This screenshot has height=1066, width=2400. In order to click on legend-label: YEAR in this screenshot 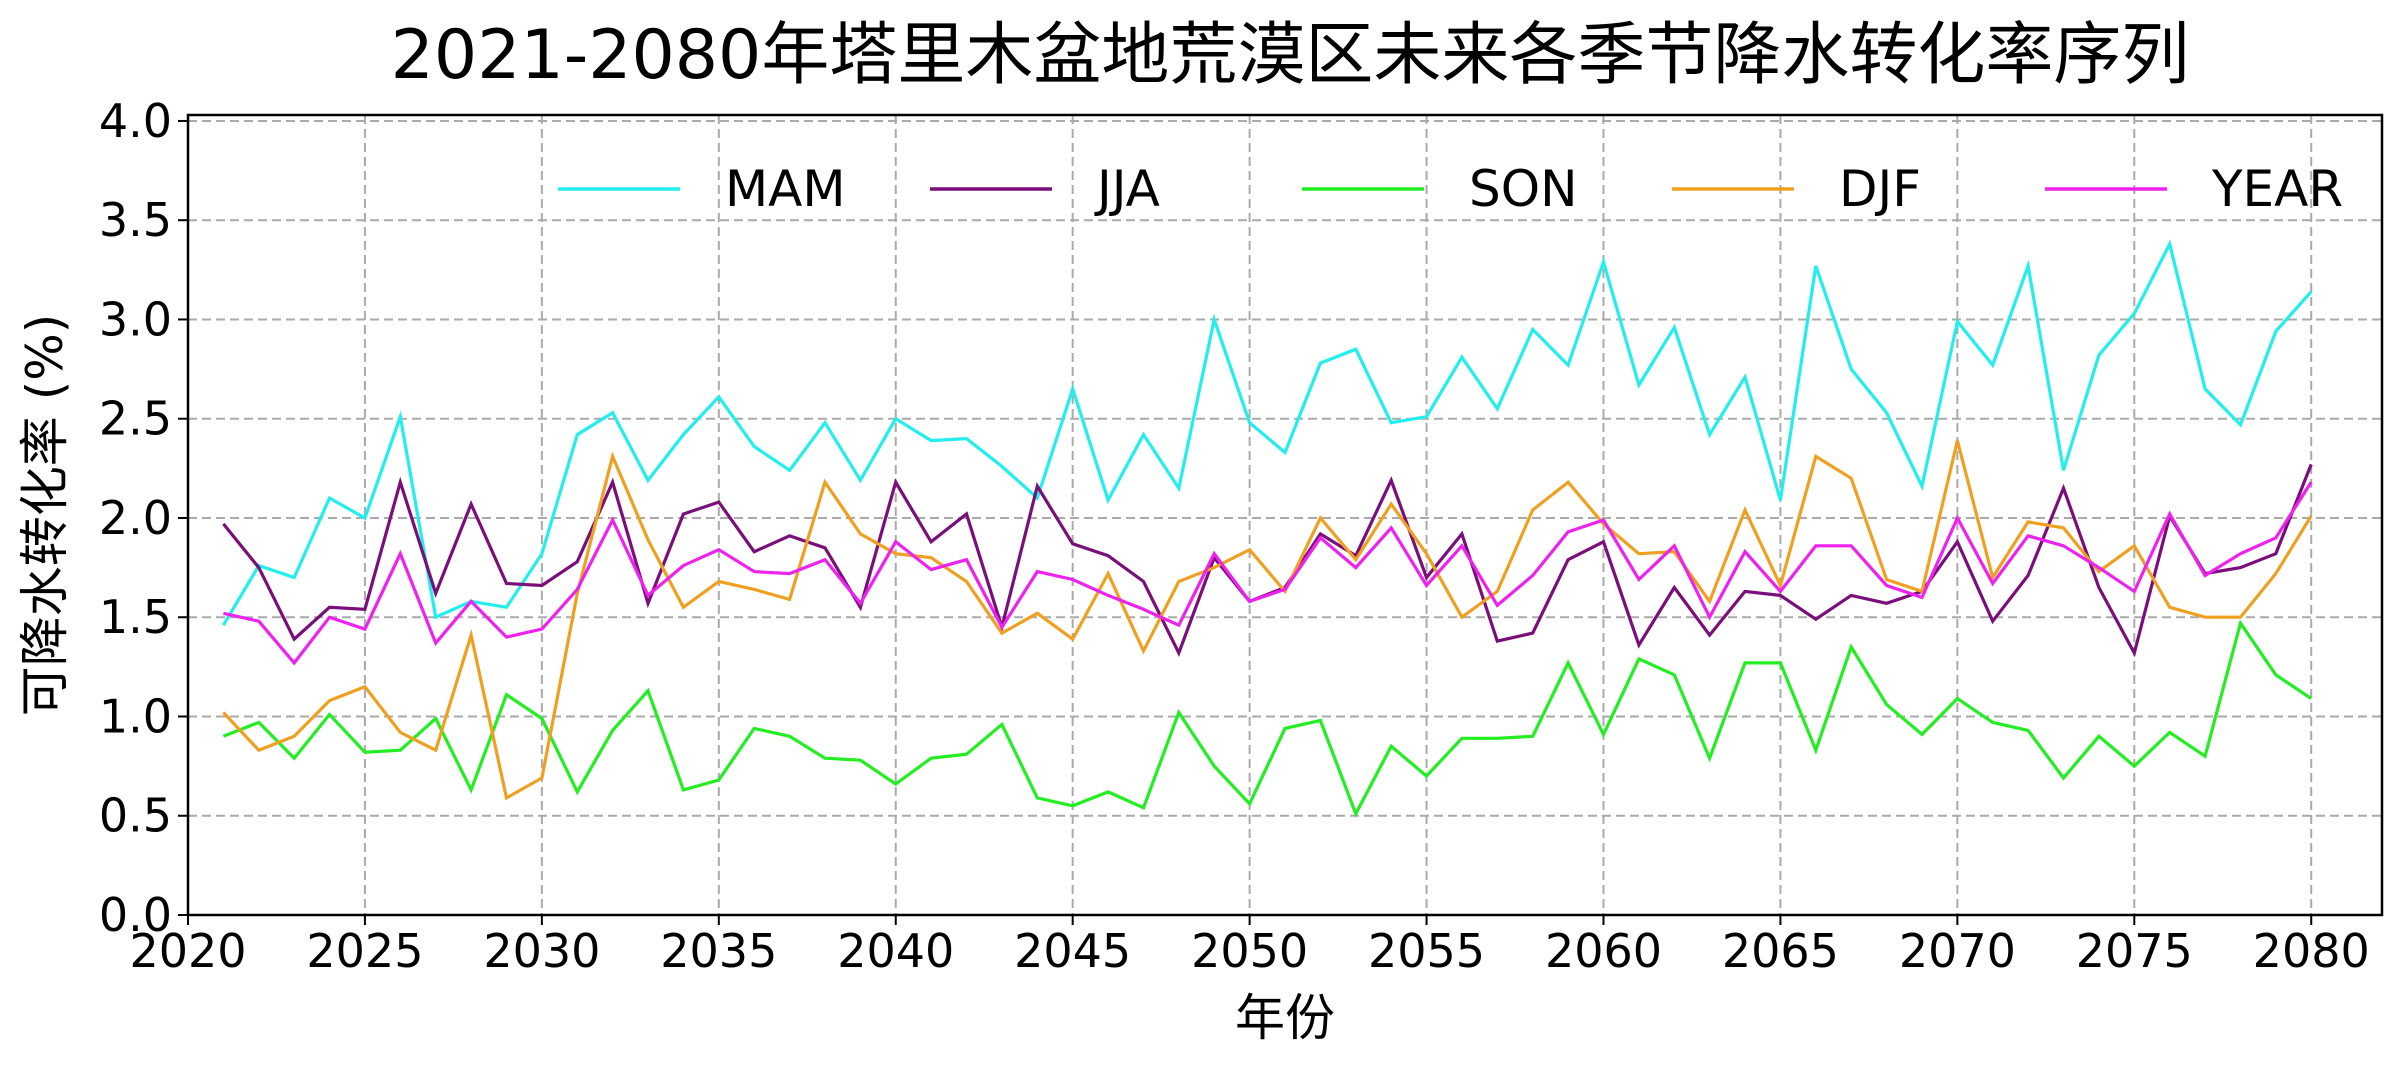, I will do `click(2277, 189)`.